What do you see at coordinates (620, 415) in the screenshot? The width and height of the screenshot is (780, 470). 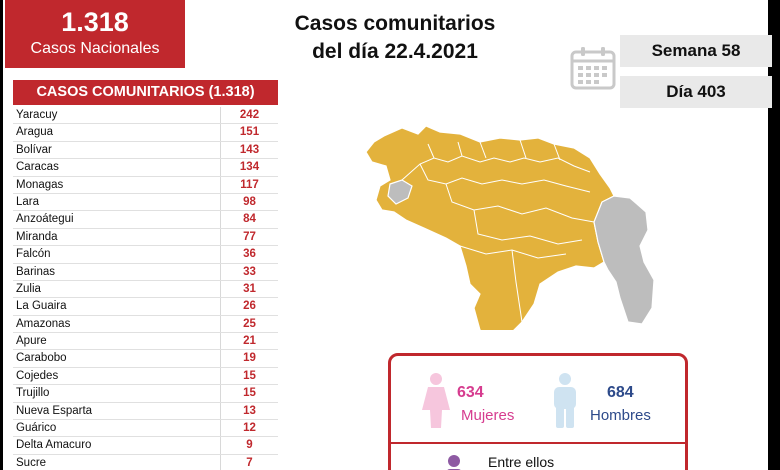 I see `male-label: Hombres` at bounding box center [620, 415].